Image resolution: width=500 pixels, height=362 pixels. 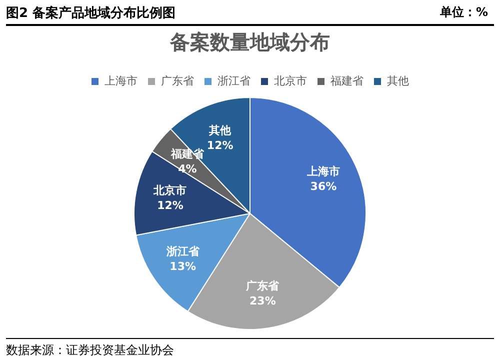 What do you see at coordinates (220, 130) in the screenshot?
I see `slice-label: 其他` at bounding box center [220, 130].